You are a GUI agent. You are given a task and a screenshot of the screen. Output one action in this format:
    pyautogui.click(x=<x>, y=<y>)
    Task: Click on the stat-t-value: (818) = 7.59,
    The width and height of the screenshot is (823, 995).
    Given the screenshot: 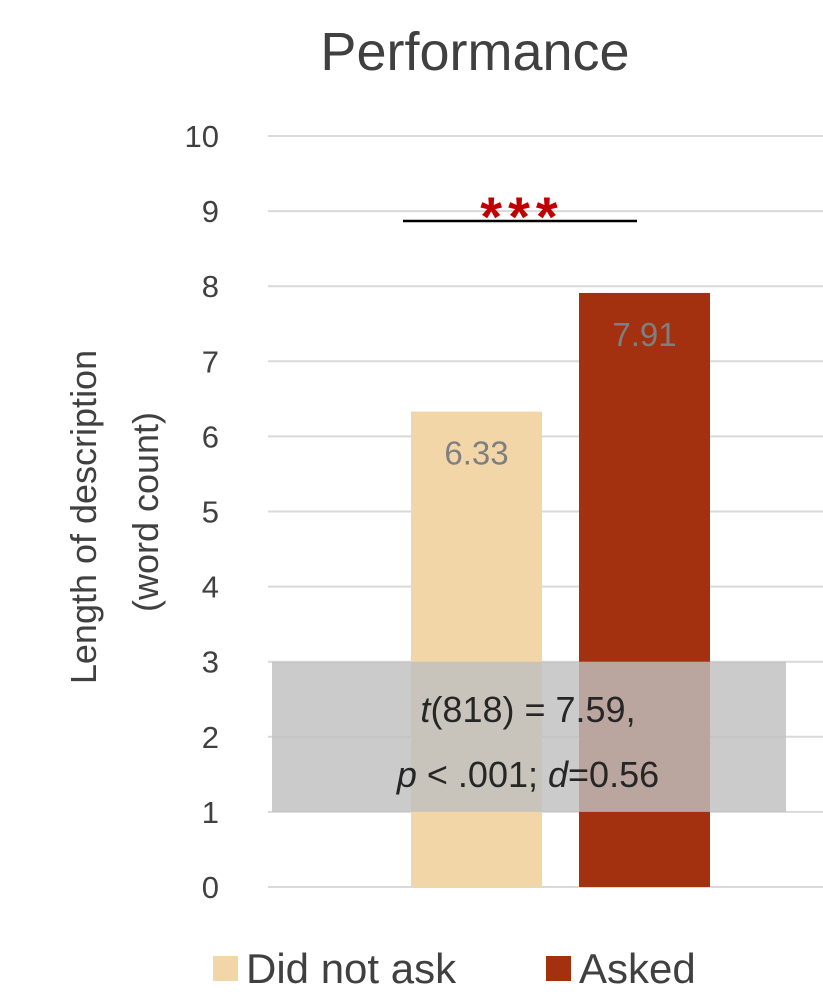 What is the action you would take?
    pyautogui.click(x=532, y=709)
    